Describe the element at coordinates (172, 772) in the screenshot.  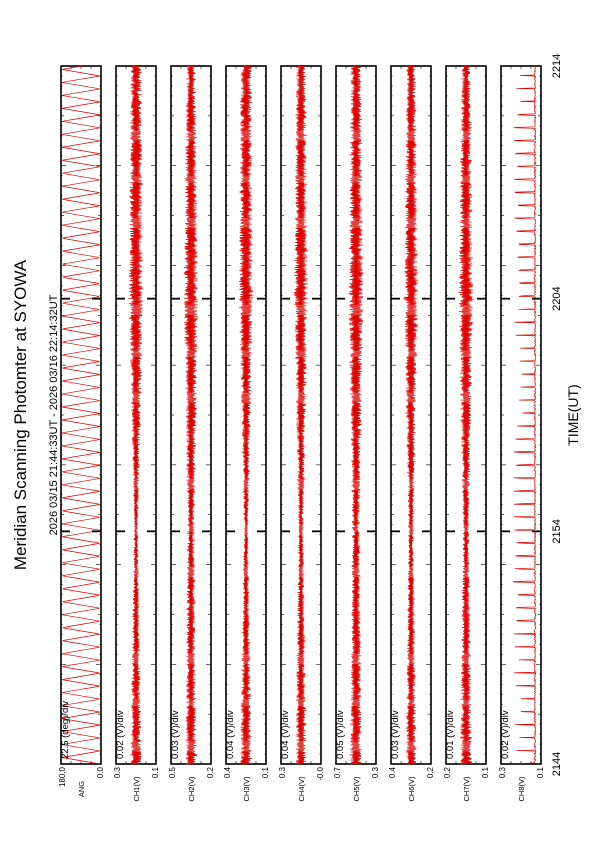
I see `y-tick-label-max: 0.5` at that location.